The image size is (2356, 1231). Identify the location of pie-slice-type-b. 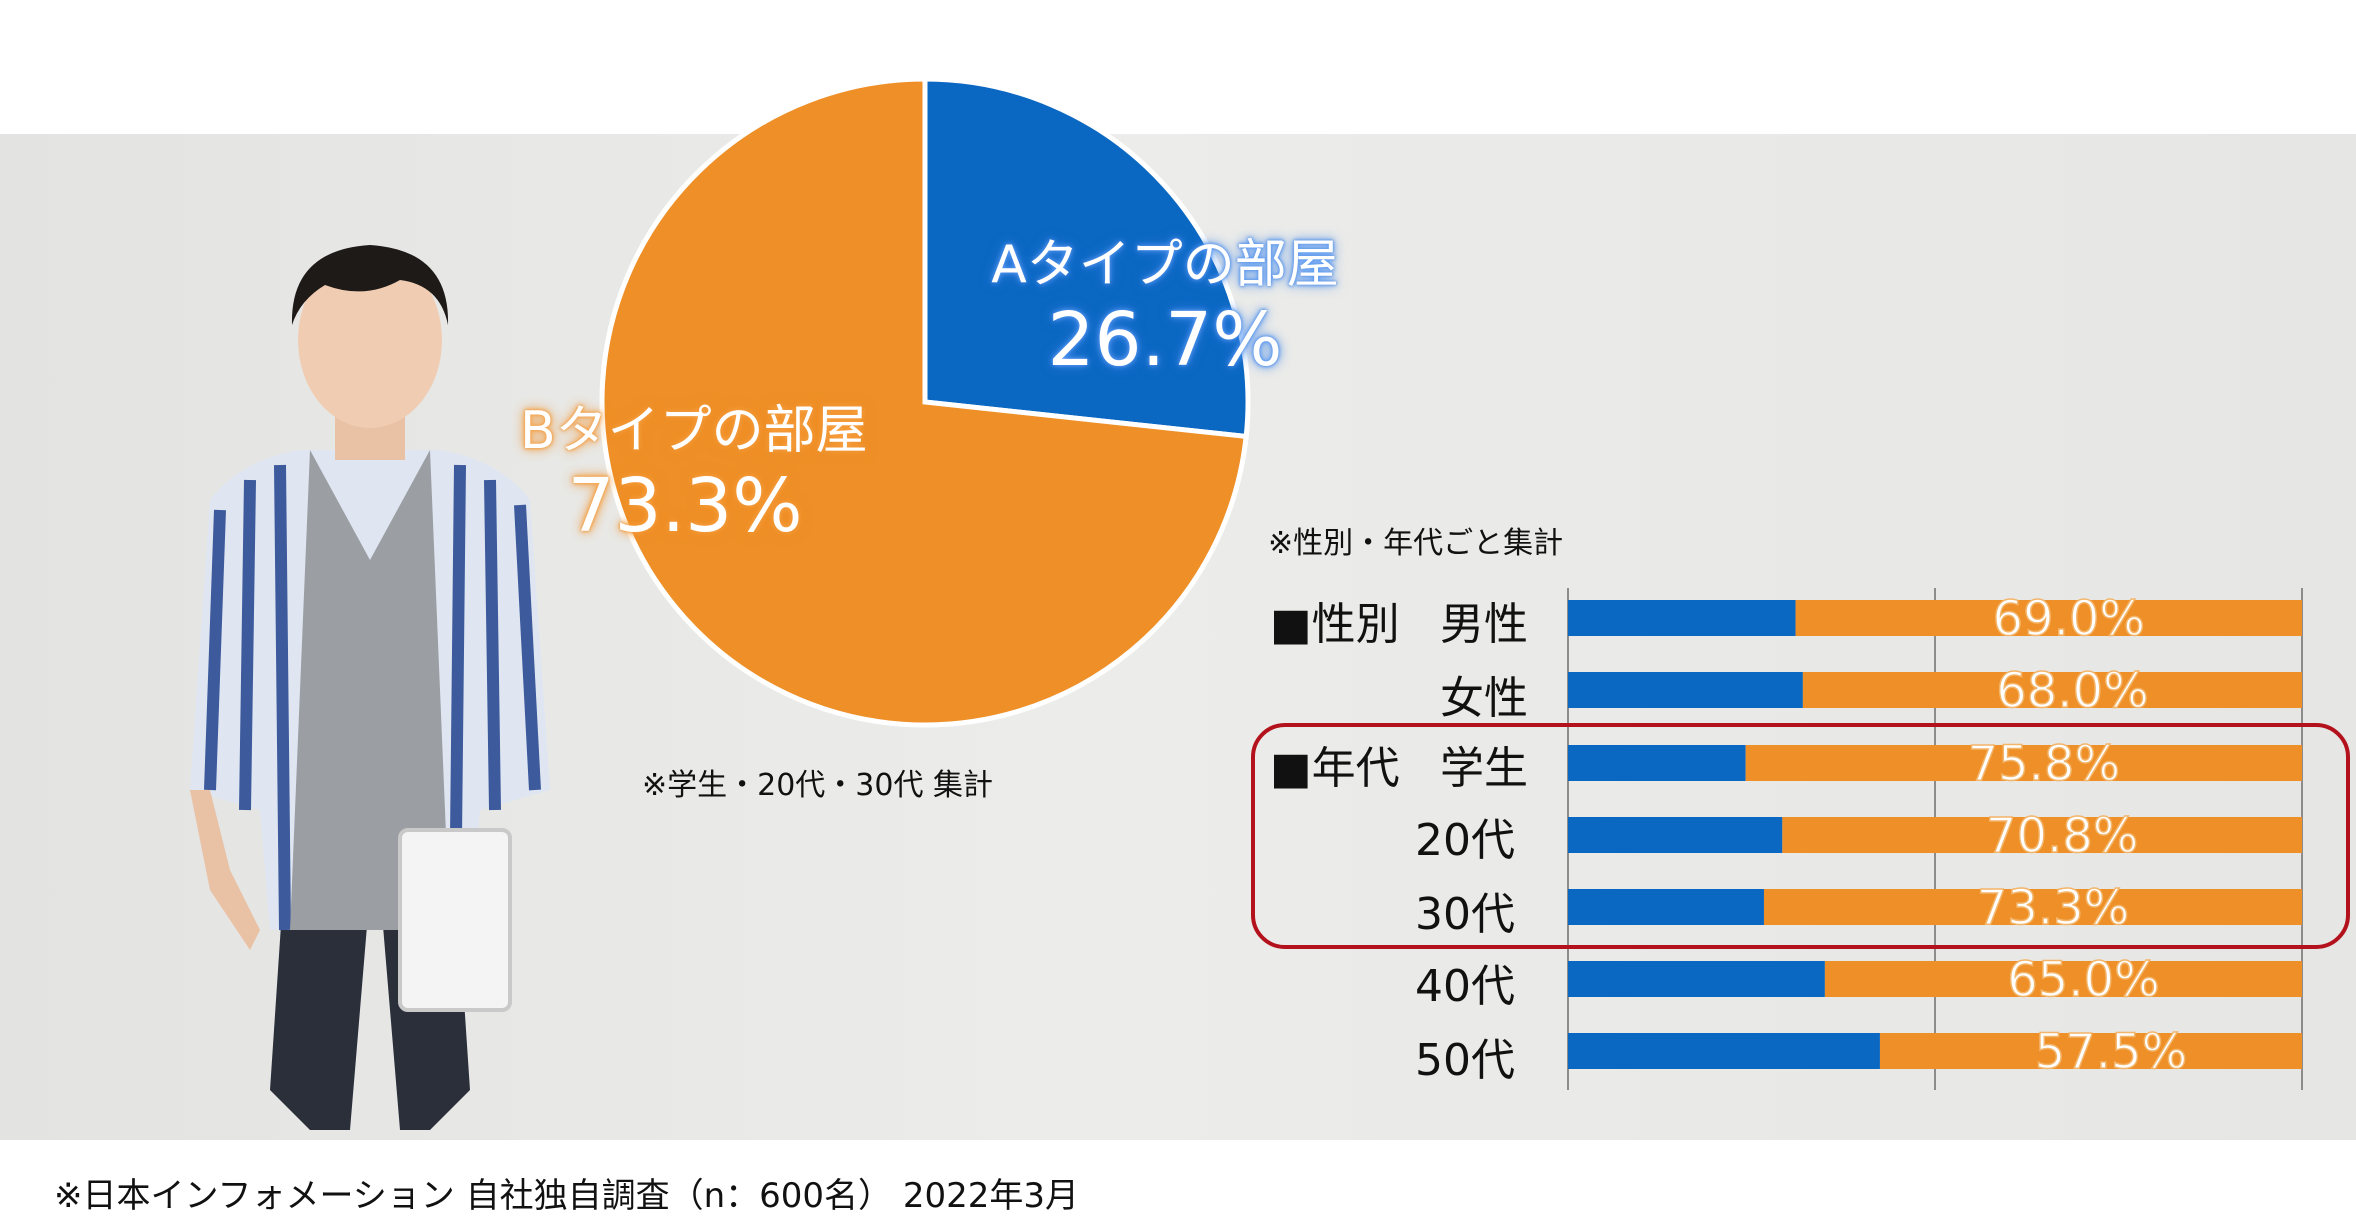
(924, 402).